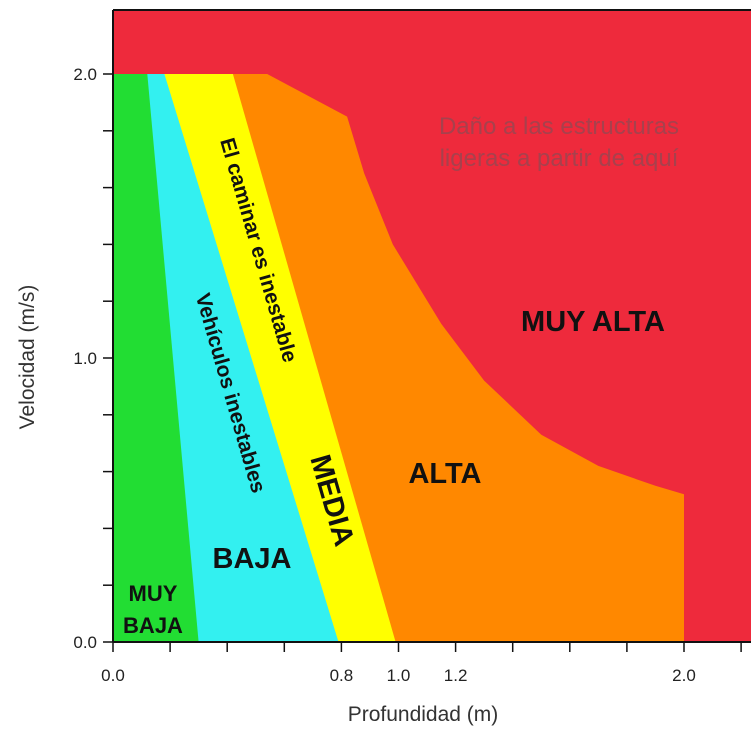 Image resolution: width=751 pixels, height=732 pixels. What do you see at coordinates (342, 675) in the screenshot?
I see `x-tick-label: 0.8` at bounding box center [342, 675].